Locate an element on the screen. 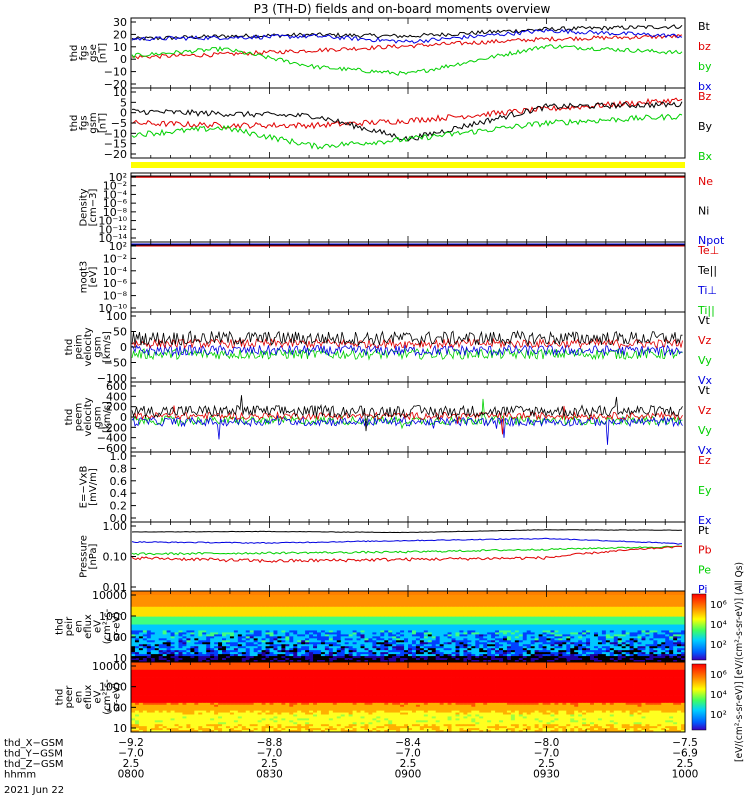 The width and height of the screenshot is (750, 804). series-line-blue is located at coordinates (407, 430).